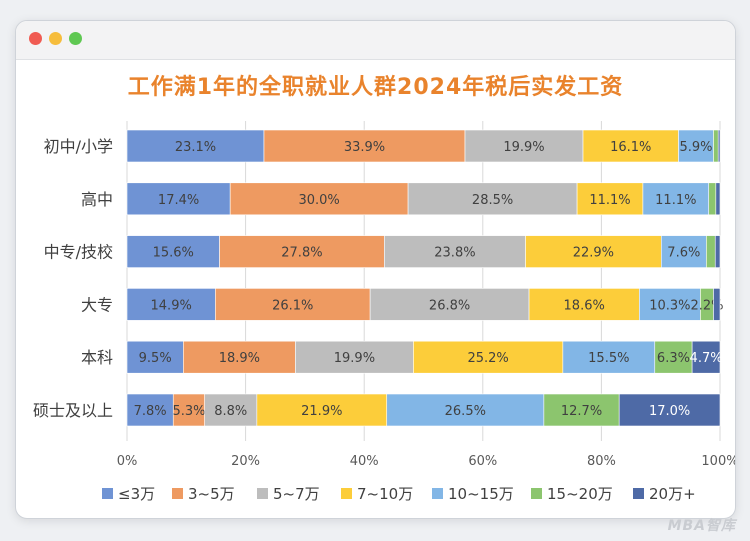 The width and height of the screenshot is (750, 541). What do you see at coordinates (173, 253) in the screenshot?
I see `data-label: 15.6%` at bounding box center [173, 253].